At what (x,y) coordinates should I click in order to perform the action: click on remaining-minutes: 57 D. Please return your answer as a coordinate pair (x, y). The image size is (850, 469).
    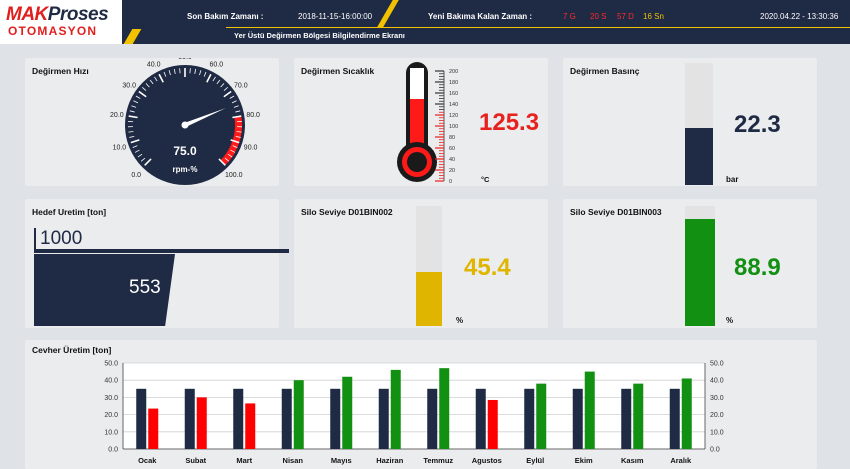
    Looking at the image, I should click on (625, 16).